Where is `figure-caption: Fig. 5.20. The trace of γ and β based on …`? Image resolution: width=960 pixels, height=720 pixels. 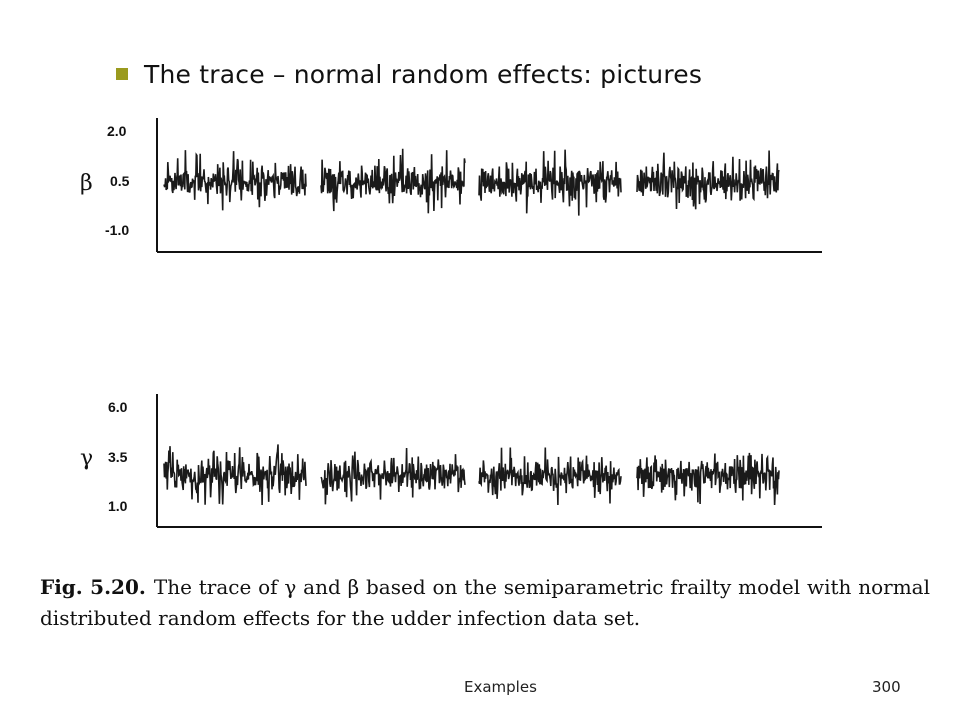
figure-caption: Fig. 5.20. The trace of γ and β based on … is located at coordinates (485, 603).